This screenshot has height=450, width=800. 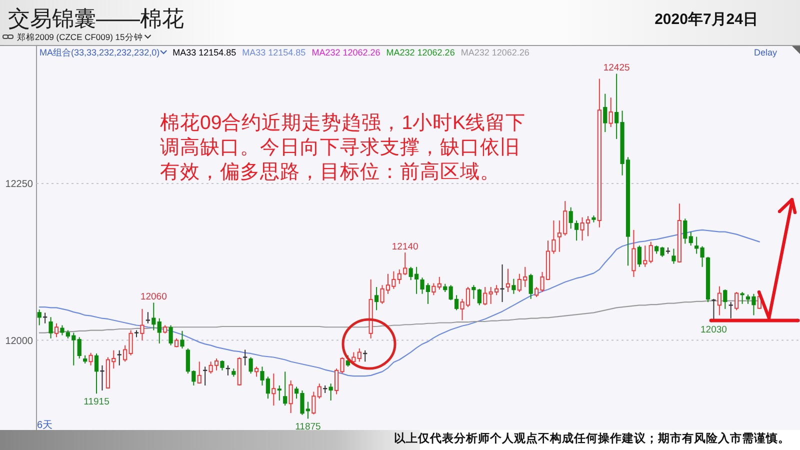 I want to click on annotation: 棉花09合约近期走势趋强，1小时K线留下调高缺口。今日向下寻求支撑，缺口依旧有效，偏多思路，目标位：前高区域。, so click(x=343, y=147).